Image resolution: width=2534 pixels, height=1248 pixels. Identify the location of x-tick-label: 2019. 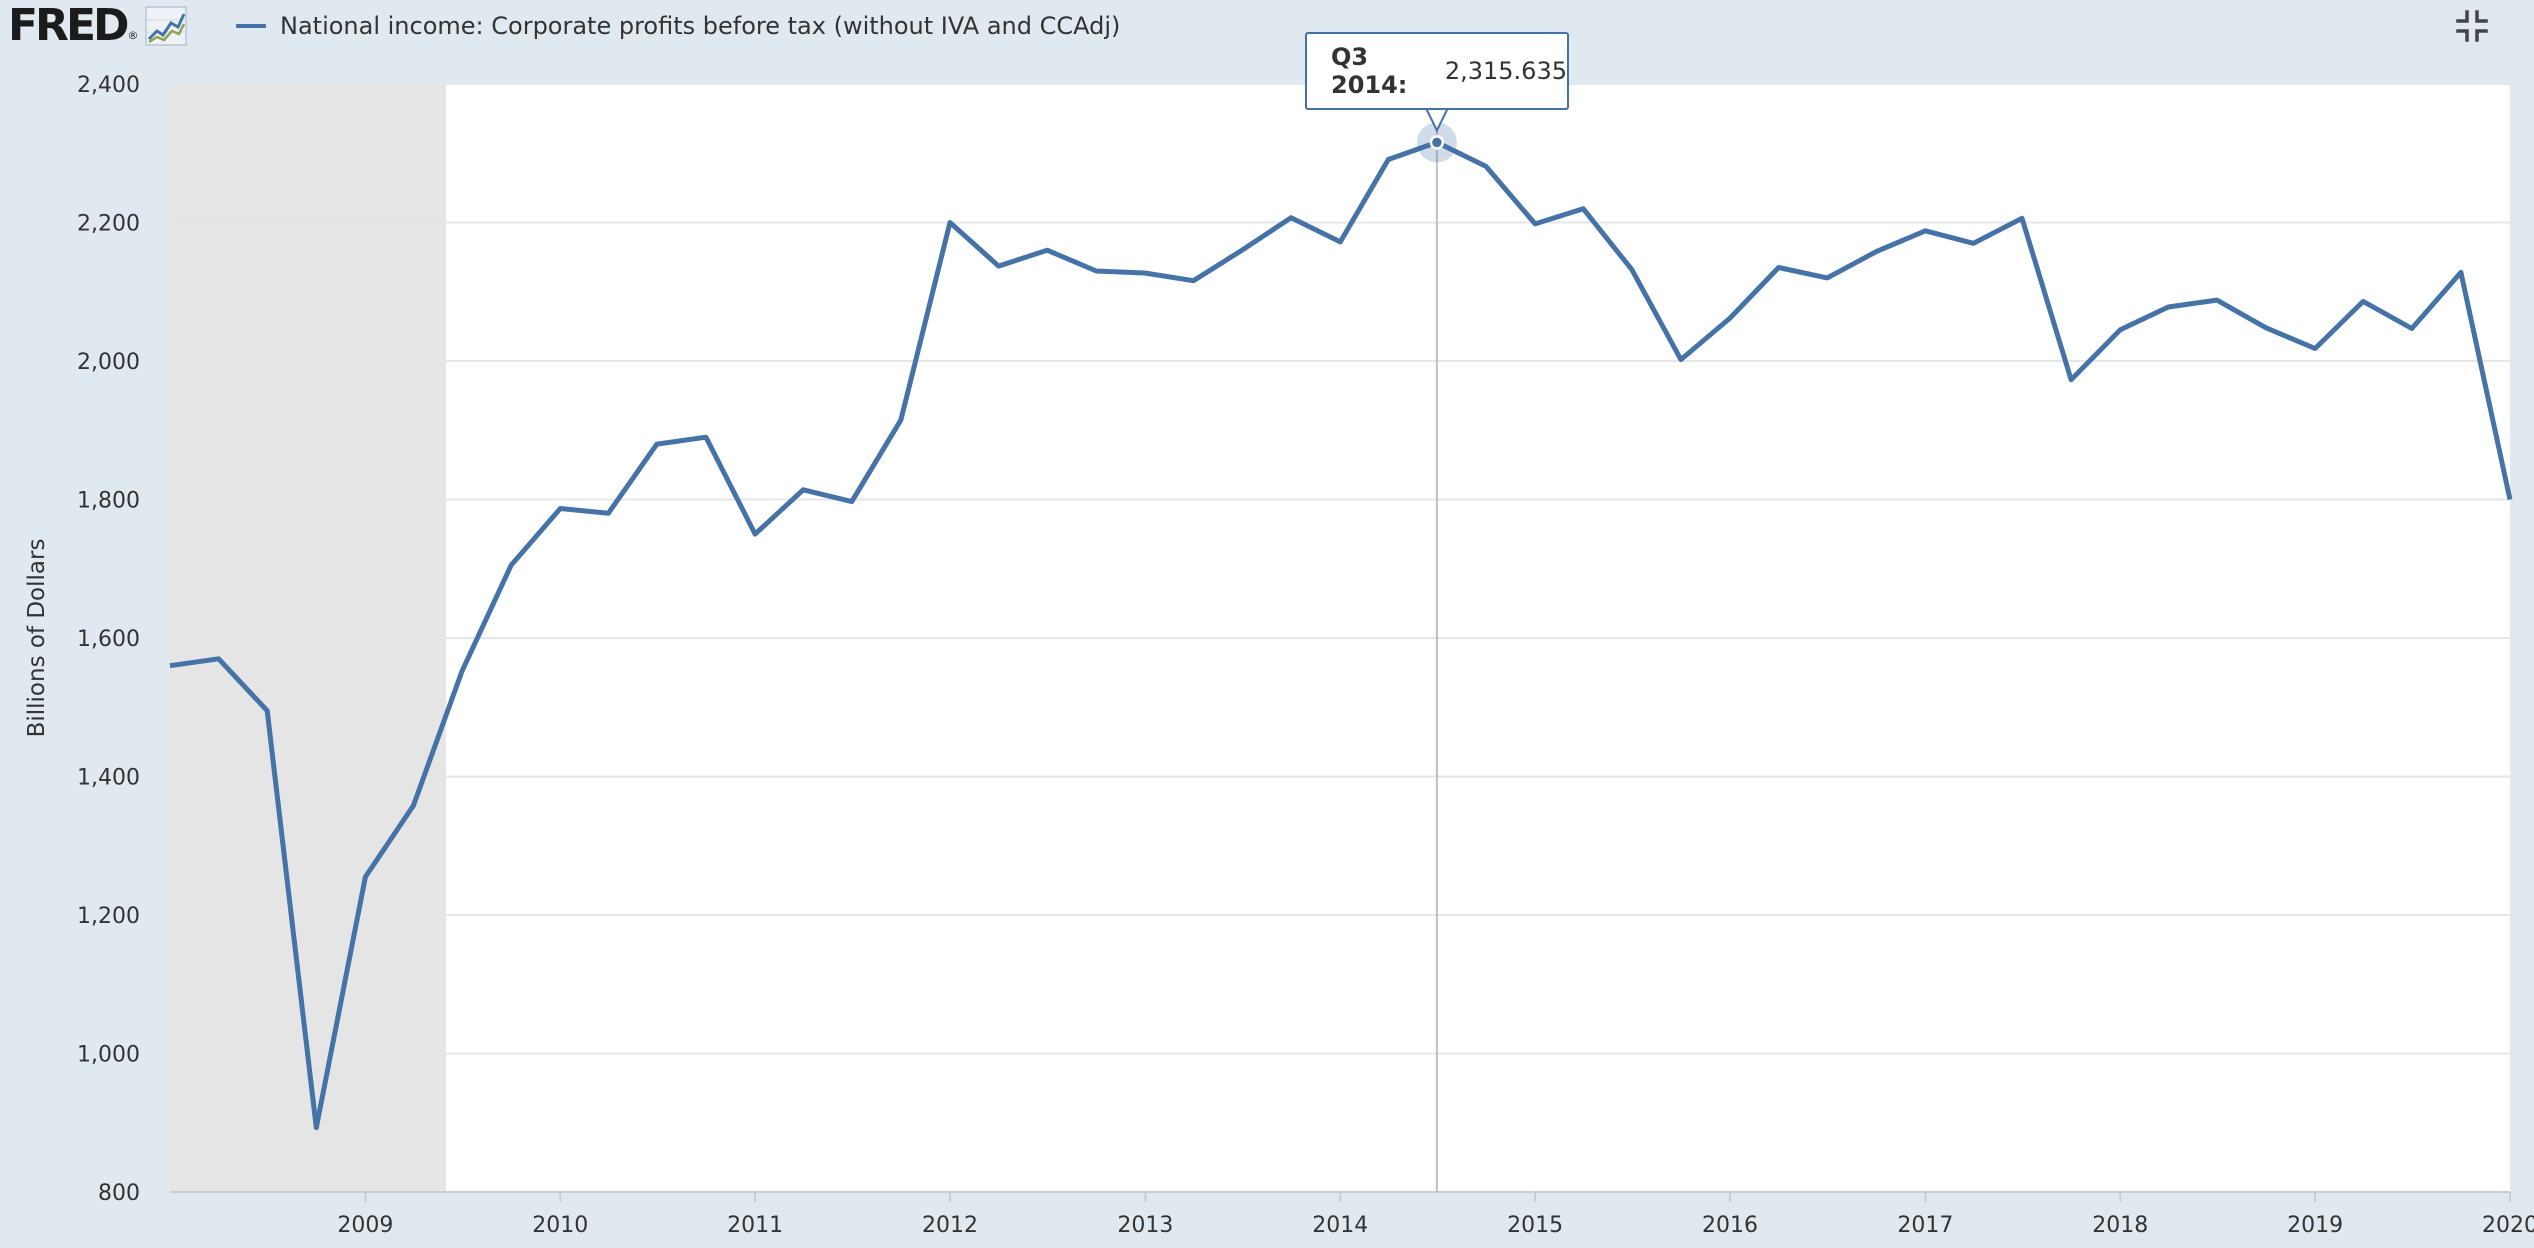
(2315, 1225).